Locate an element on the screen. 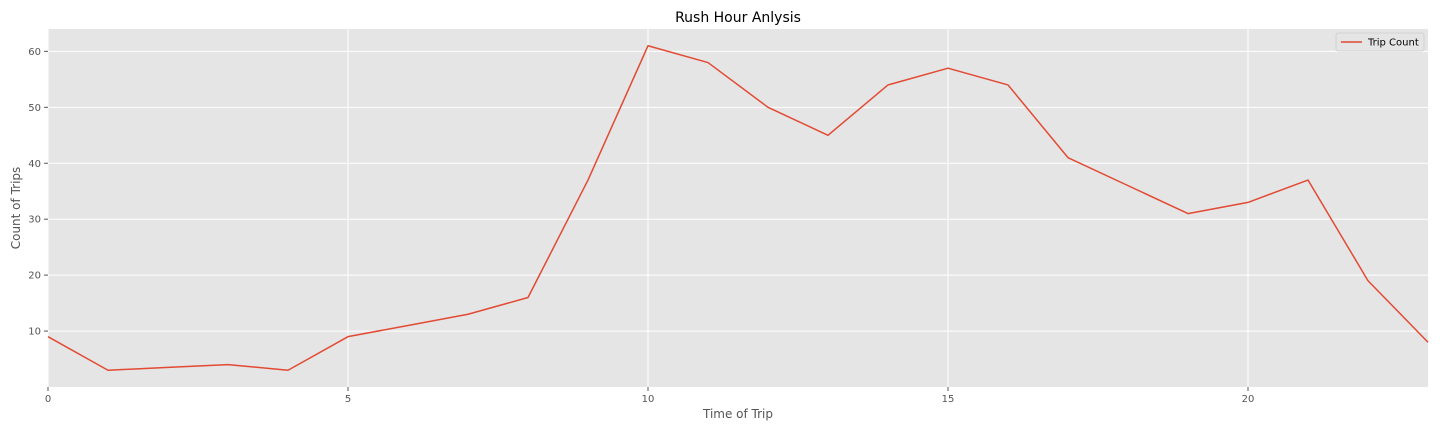 The image size is (1440, 432). legend: Trip Count is located at coordinates (1380, 42).